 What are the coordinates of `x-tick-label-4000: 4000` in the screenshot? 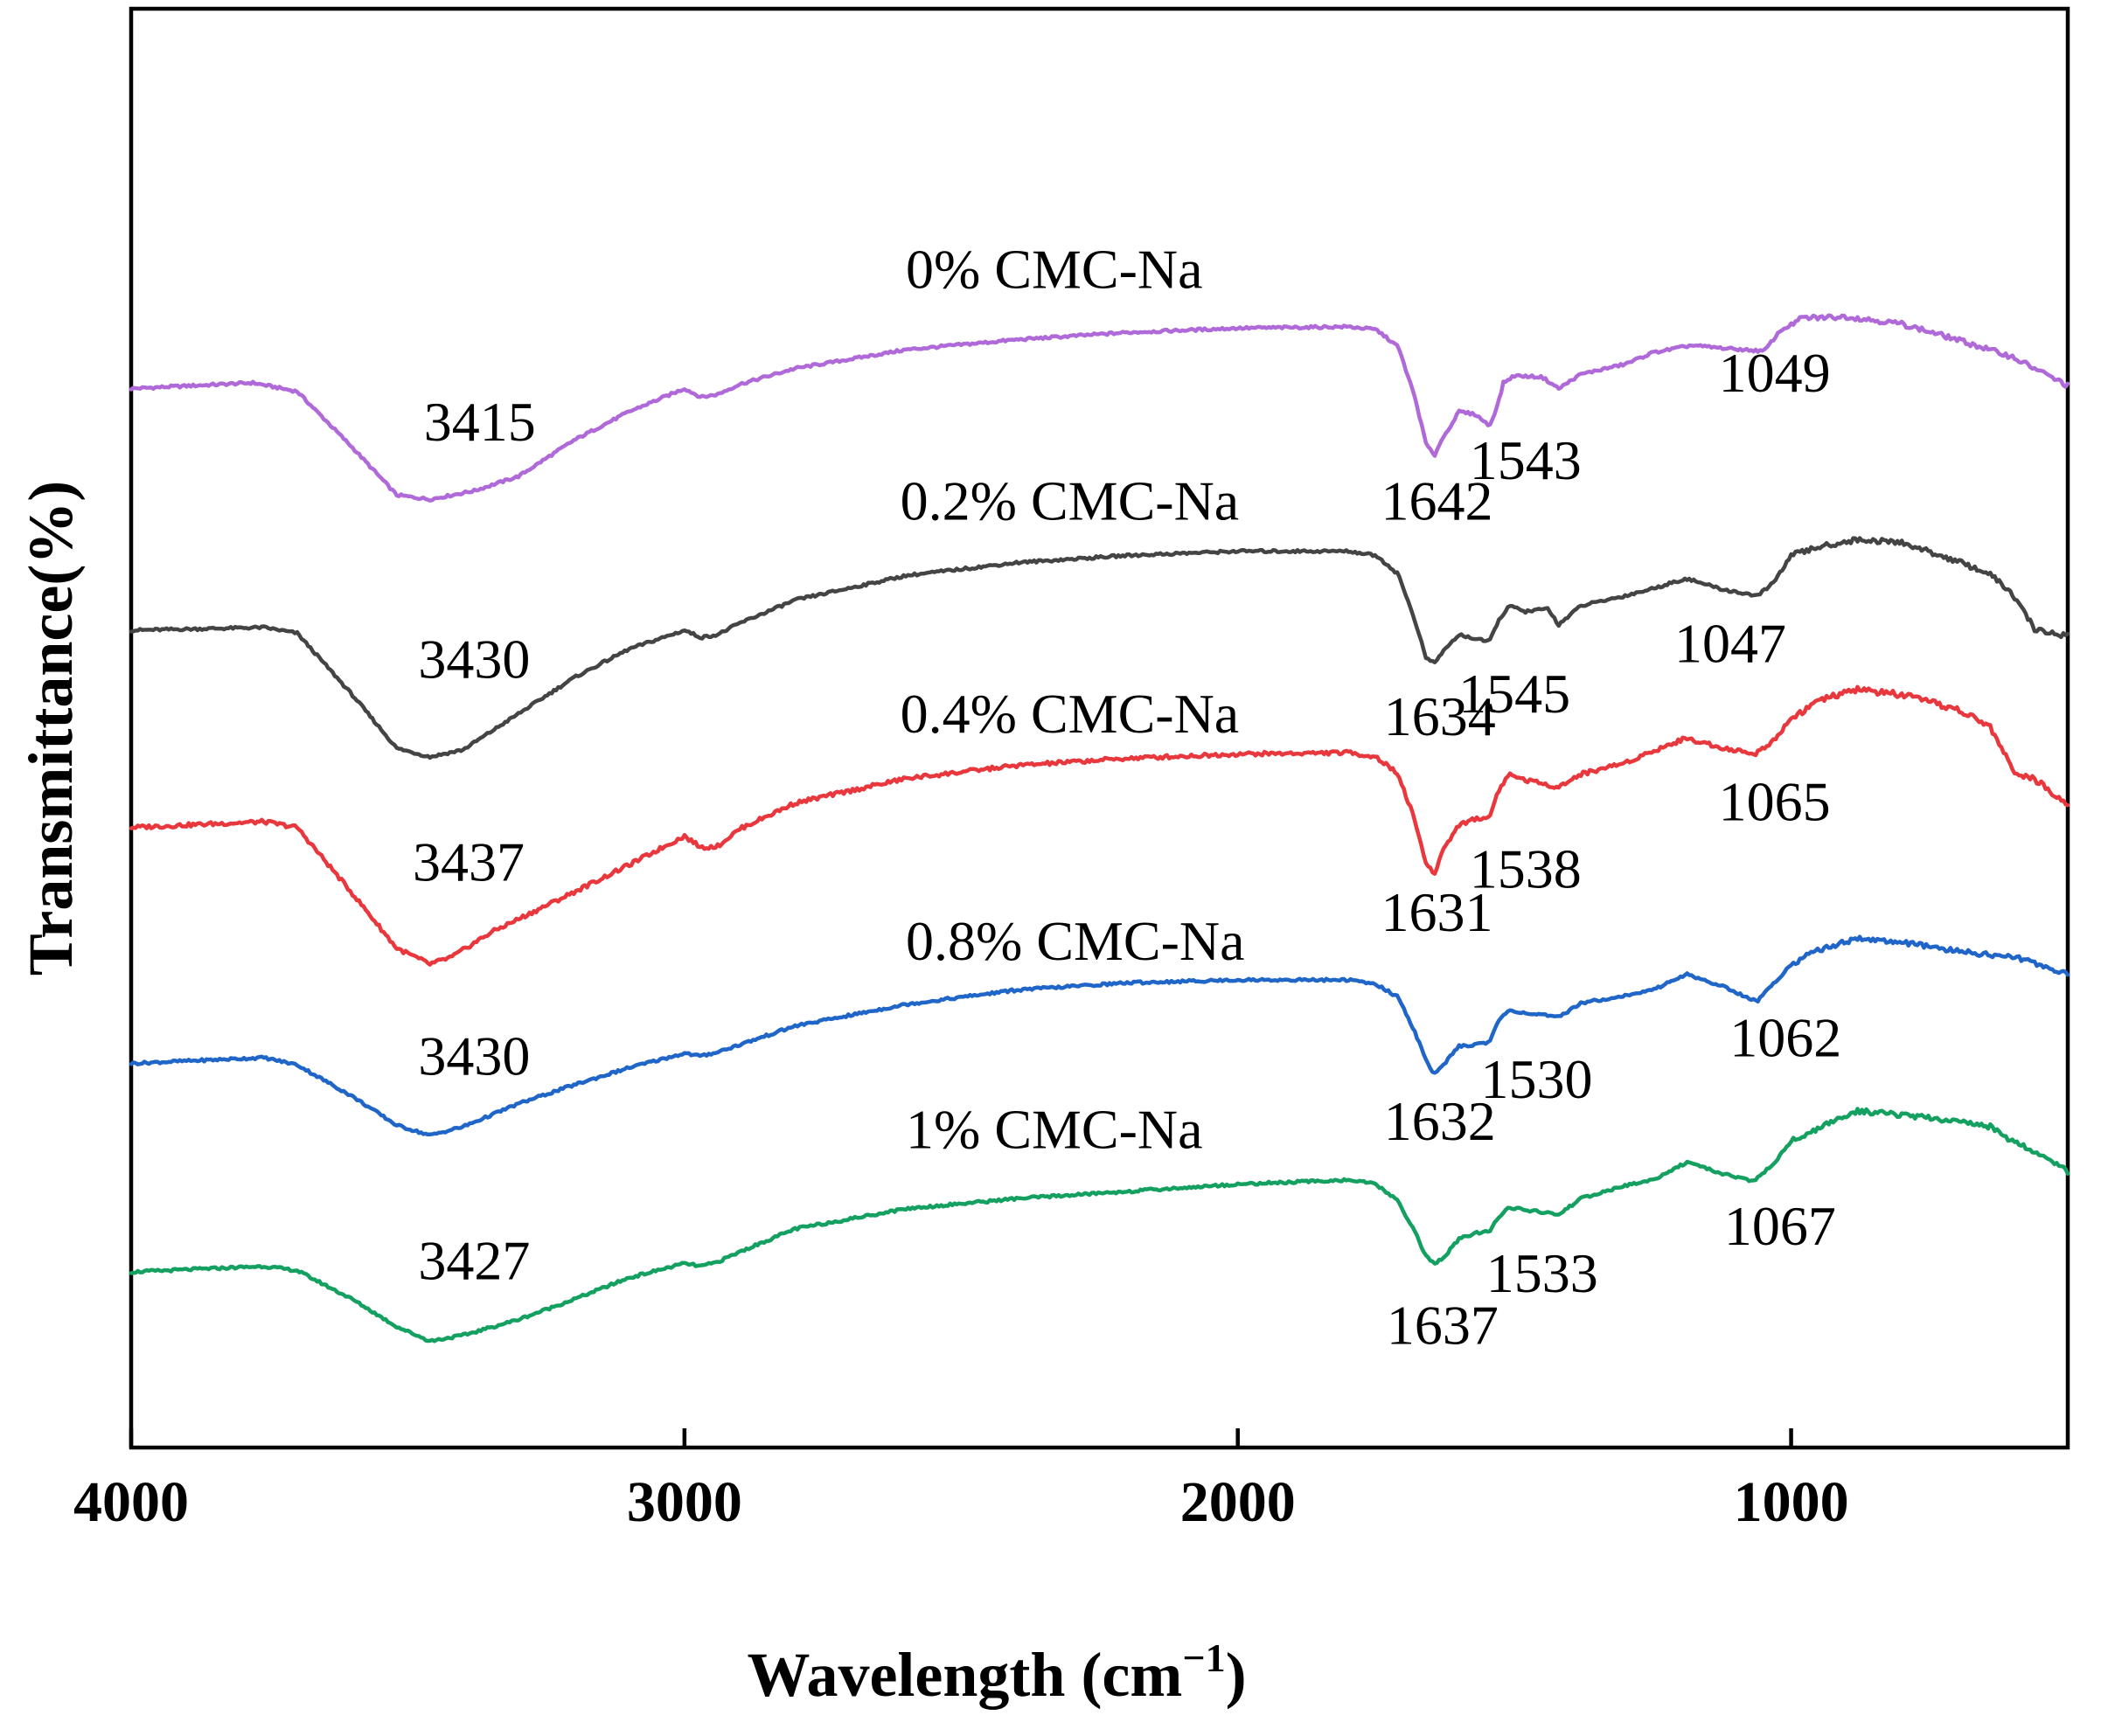 It's located at (131, 1502).